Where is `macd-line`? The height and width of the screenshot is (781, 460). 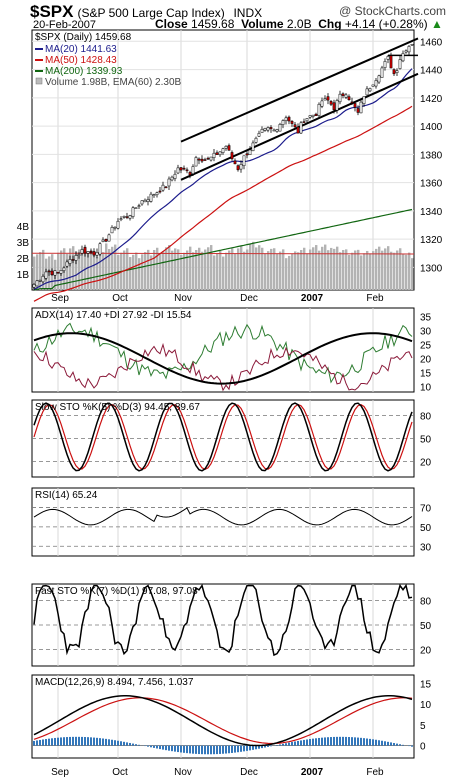
macd-line is located at coordinates (223, 721).